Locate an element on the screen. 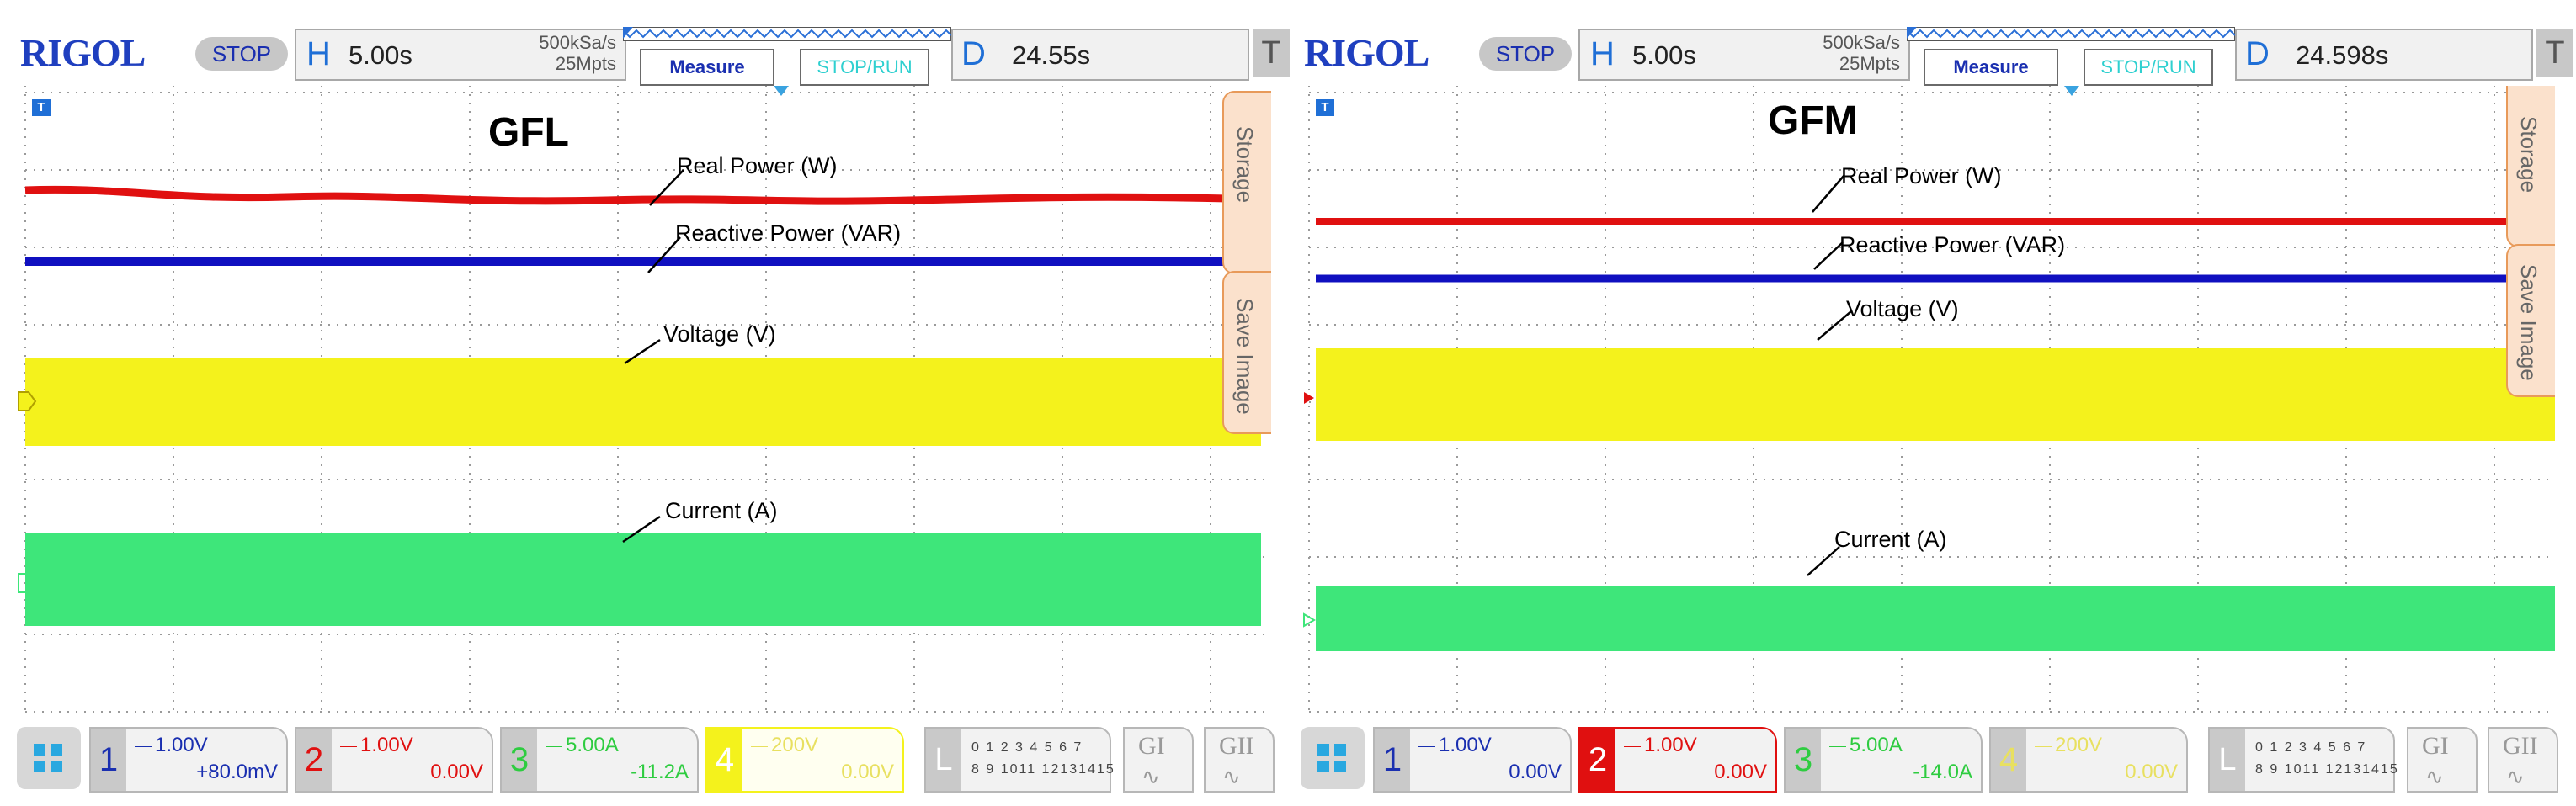 This screenshot has width=2576, height=806. channel-1-number: 1 is located at coordinates (109, 760).